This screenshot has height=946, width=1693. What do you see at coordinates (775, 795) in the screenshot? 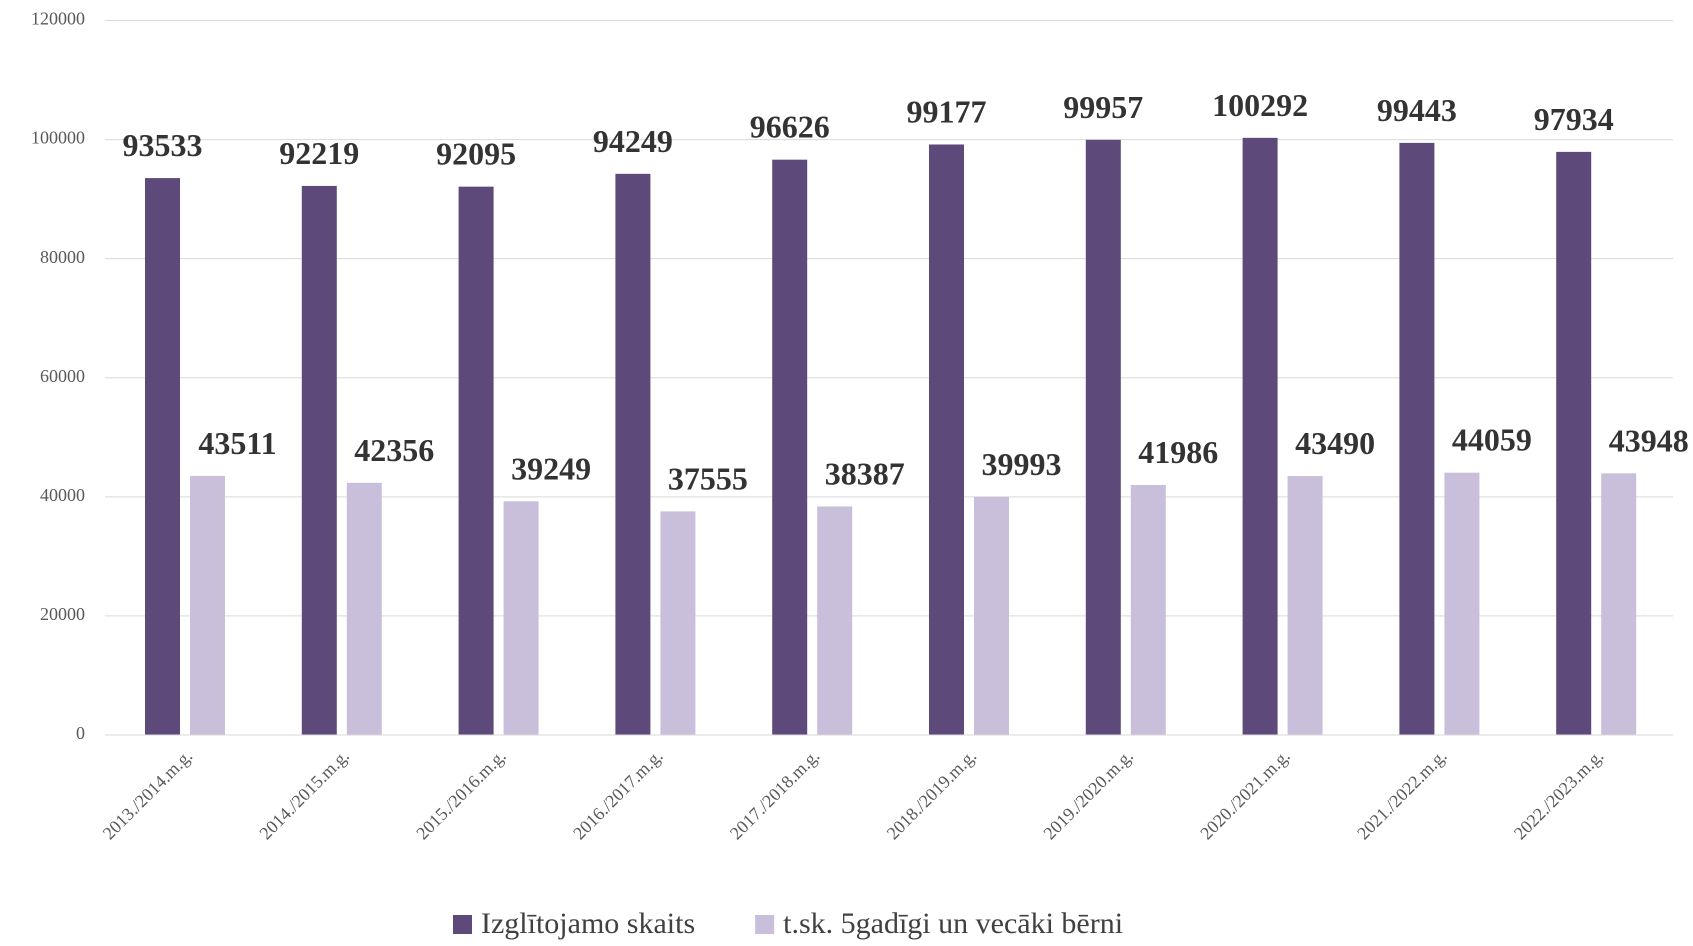
I see `x-tick-label: 2017./2018.m.g.` at bounding box center [775, 795].